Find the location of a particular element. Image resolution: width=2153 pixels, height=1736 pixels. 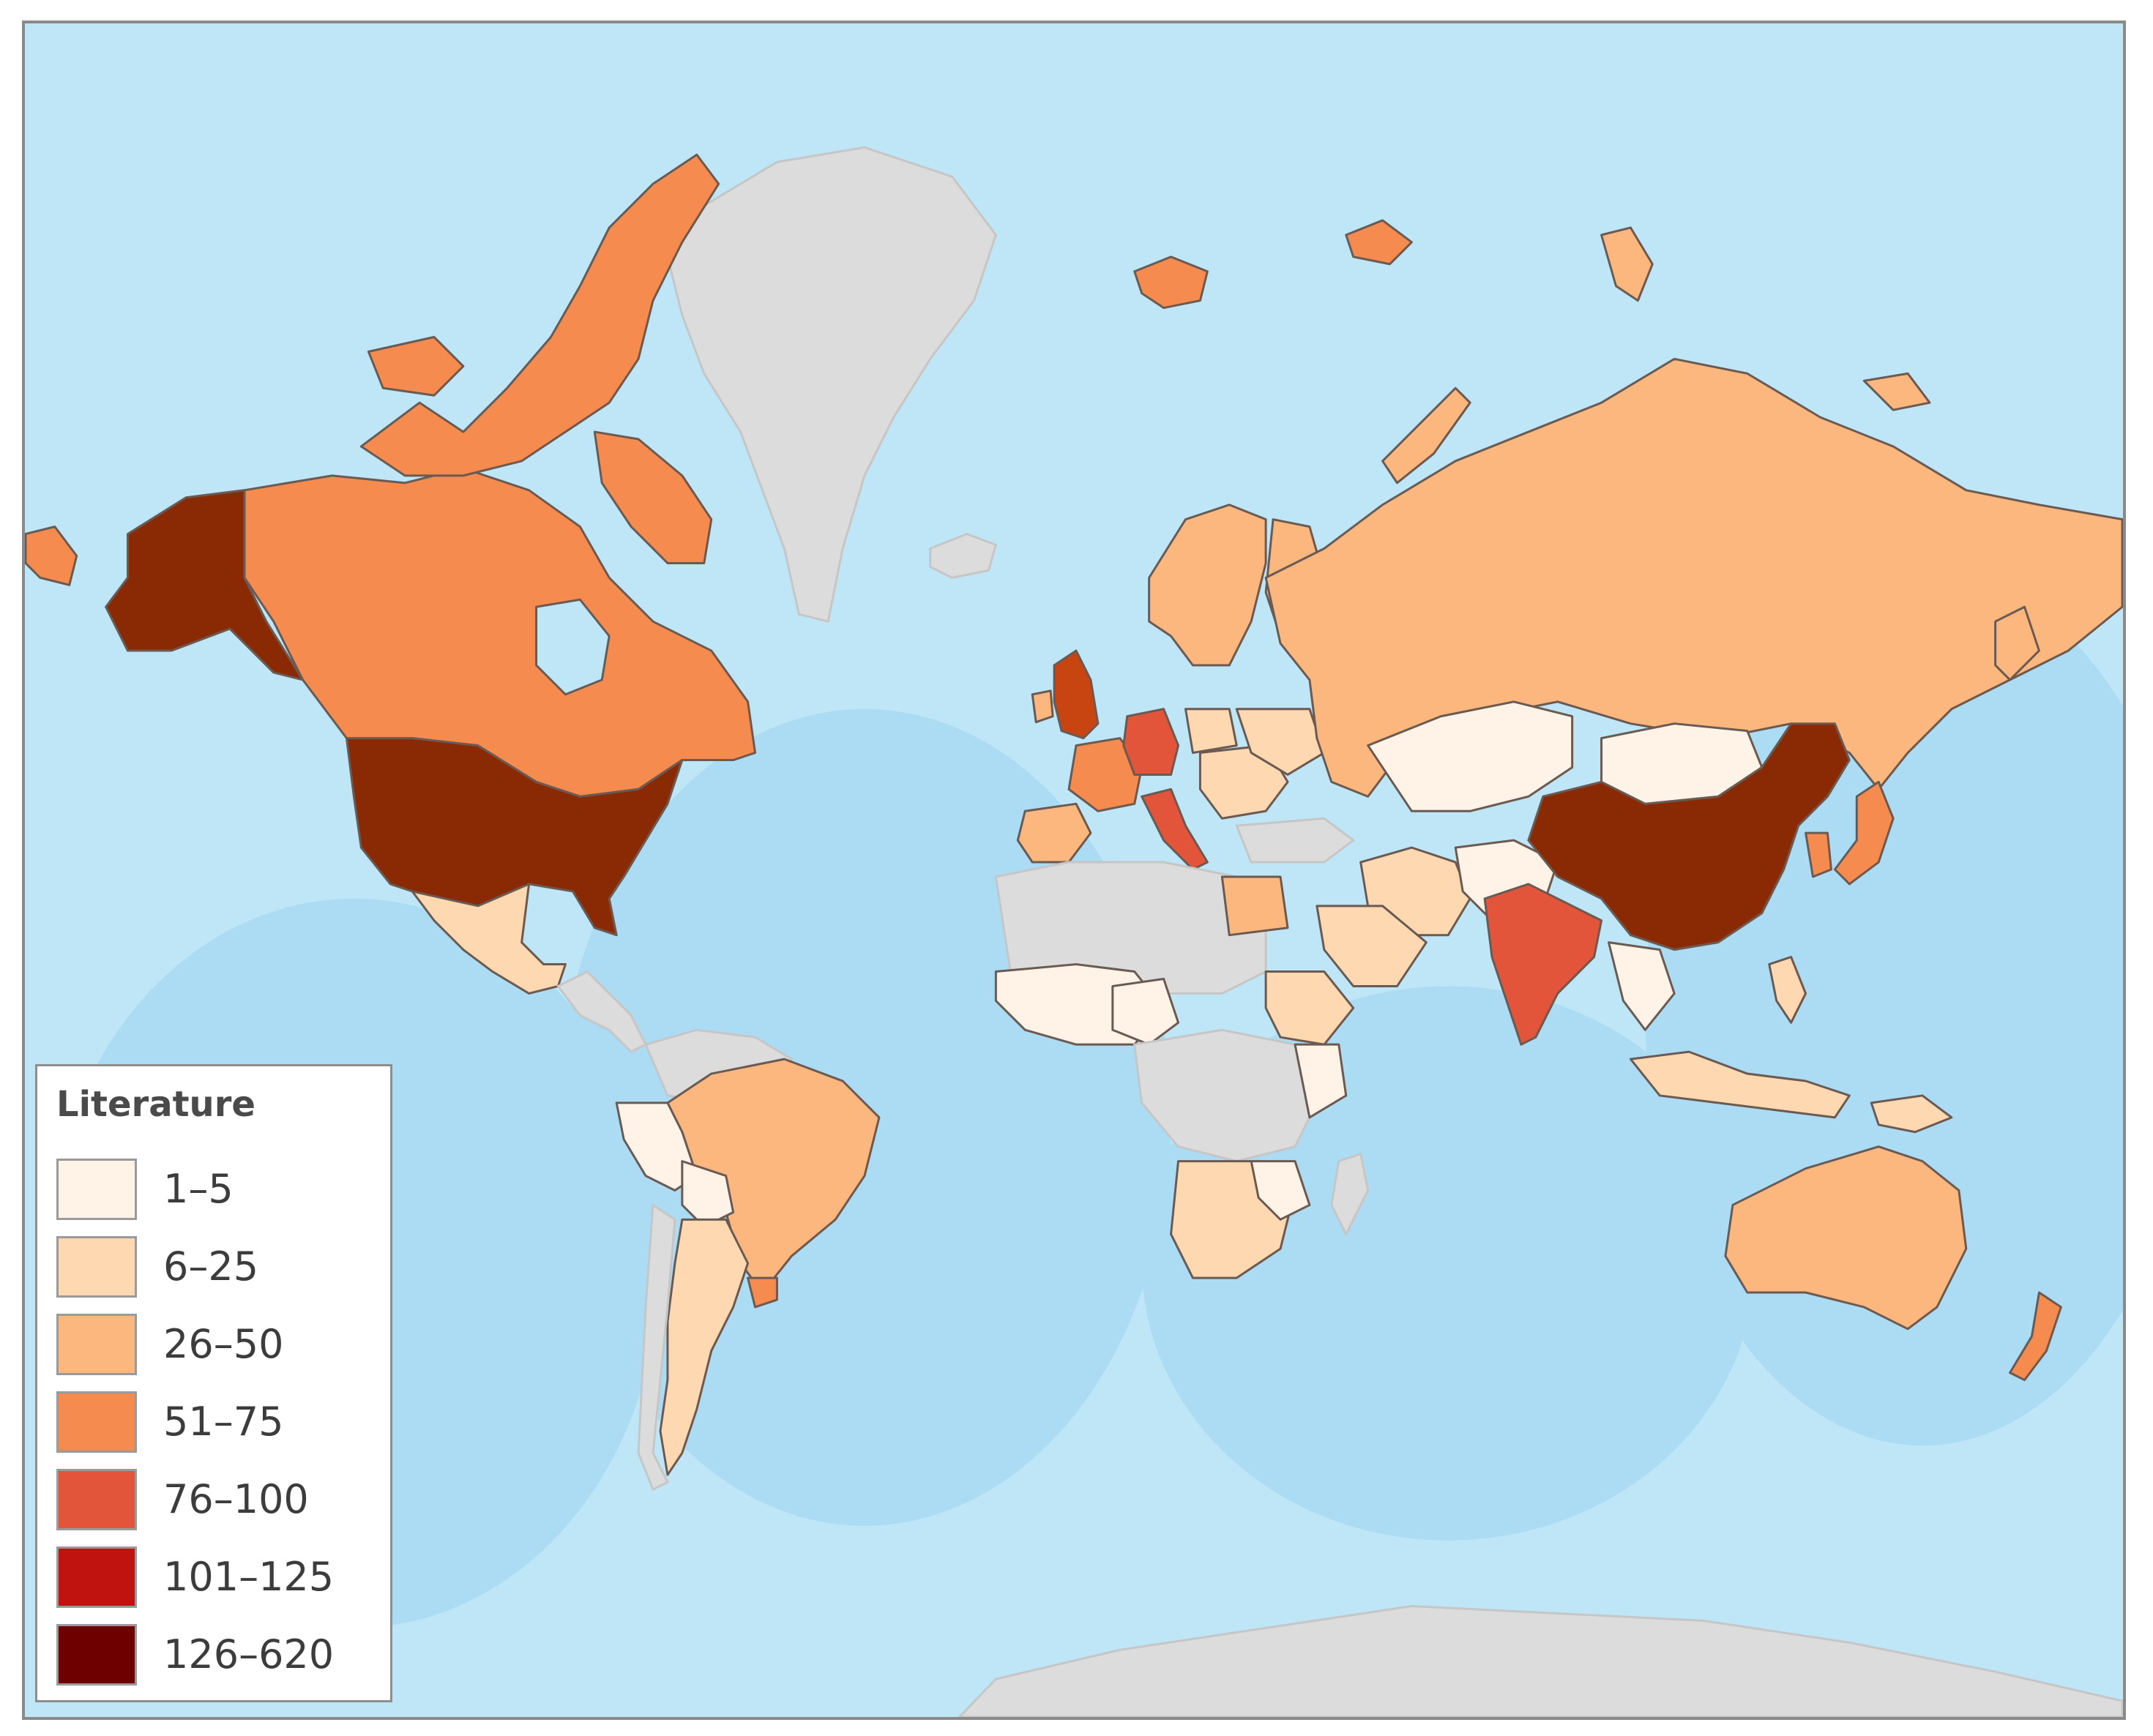

chile is located at coordinates (657, 1347).